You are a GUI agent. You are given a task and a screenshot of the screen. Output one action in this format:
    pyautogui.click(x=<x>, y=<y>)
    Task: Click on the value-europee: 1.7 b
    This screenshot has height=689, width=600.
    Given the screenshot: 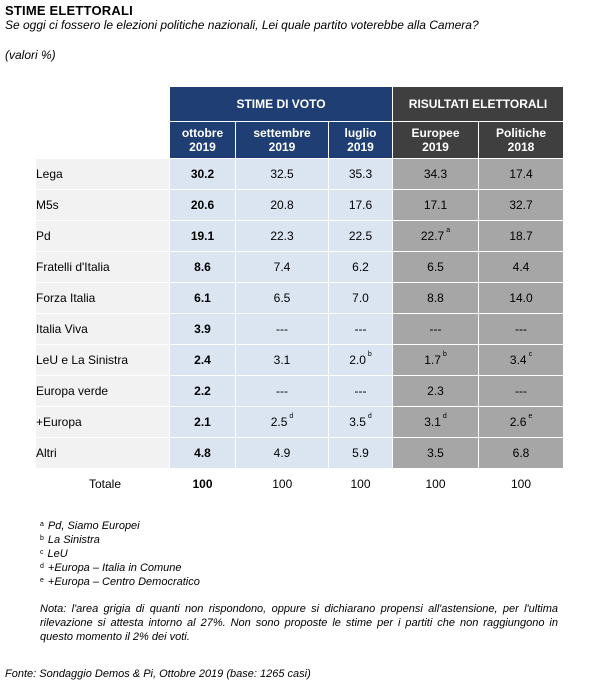 What is the action you would take?
    pyautogui.click(x=435, y=360)
    